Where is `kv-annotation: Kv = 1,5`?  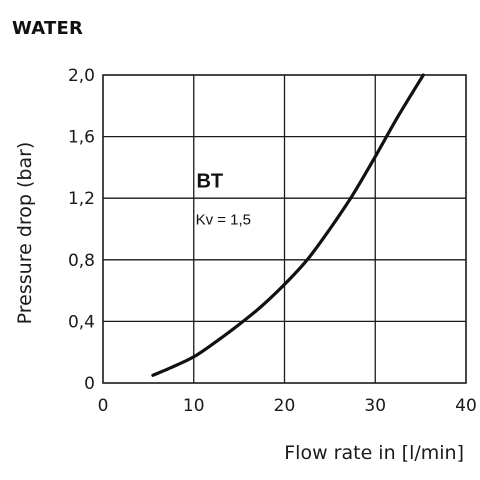 kv-annotation: Kv = 1,5 is located at coordinates (223, 219).